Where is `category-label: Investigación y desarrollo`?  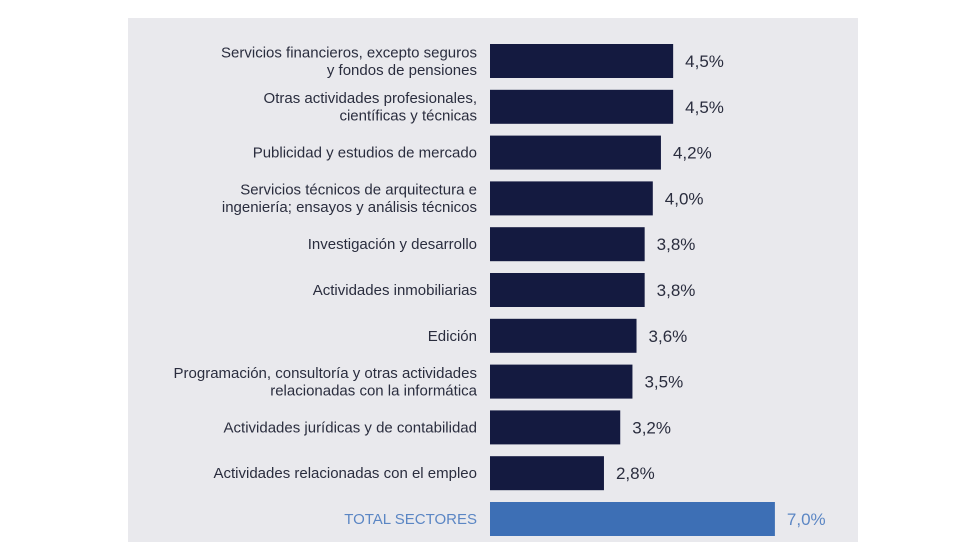
category-label: Investigación y desarrollo is located at coordinates (392, 244).